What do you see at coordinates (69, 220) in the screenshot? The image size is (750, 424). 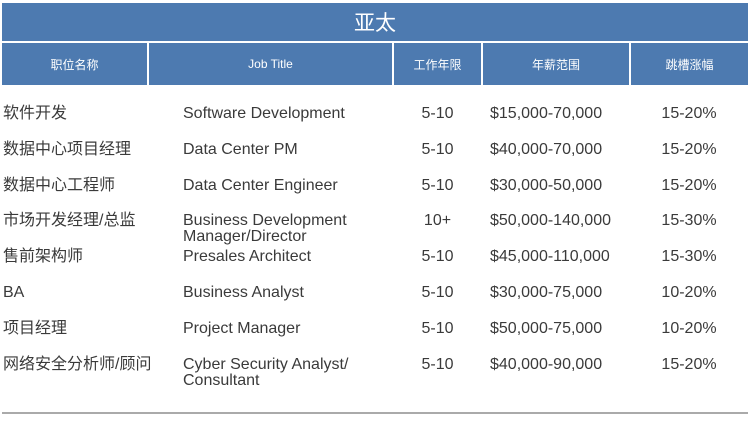 I see `table-cell: 市场开发经理/总监` at bounding box center [69, 220].